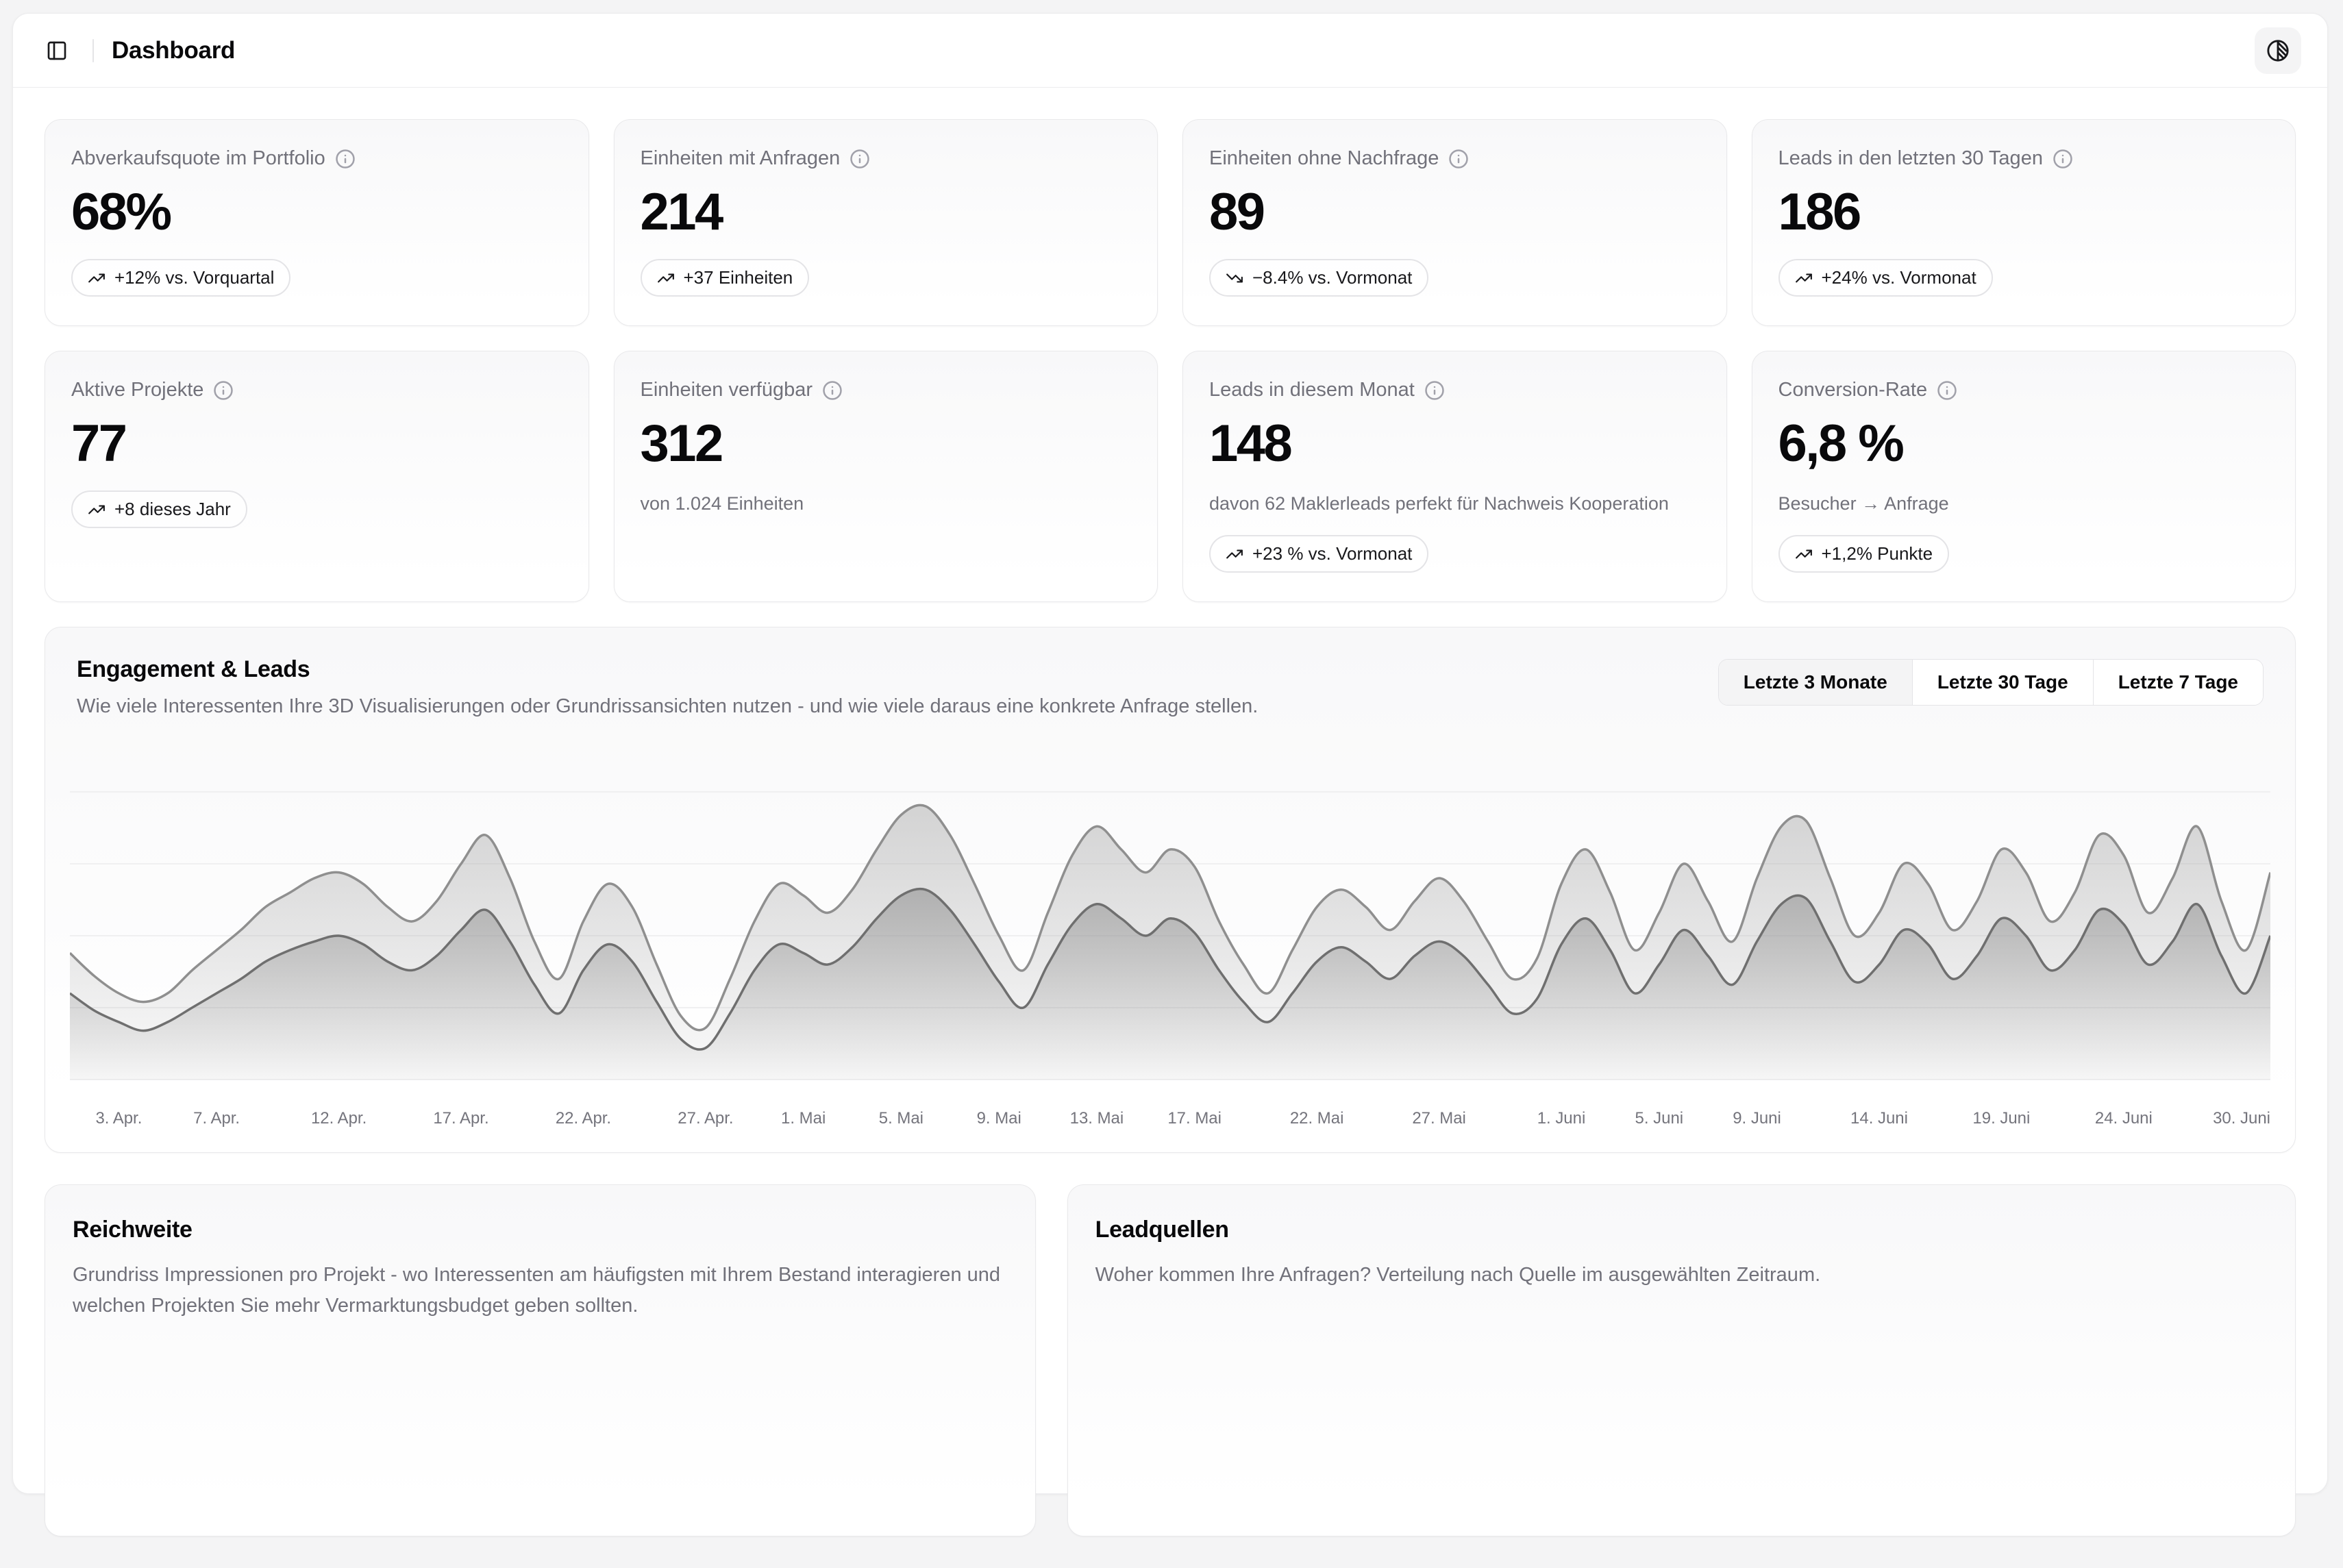 This screenshot has height=1568, width=2343. I want to click on trend-badge: +23 % vs. Vormonat, so click(1319, 554).